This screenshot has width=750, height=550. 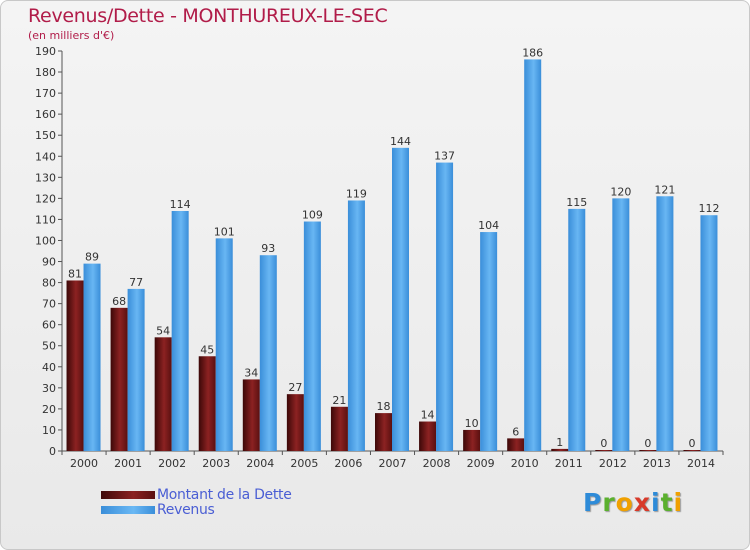 I want to click on data-label-revenus: 109, so click(x=312, y=215).